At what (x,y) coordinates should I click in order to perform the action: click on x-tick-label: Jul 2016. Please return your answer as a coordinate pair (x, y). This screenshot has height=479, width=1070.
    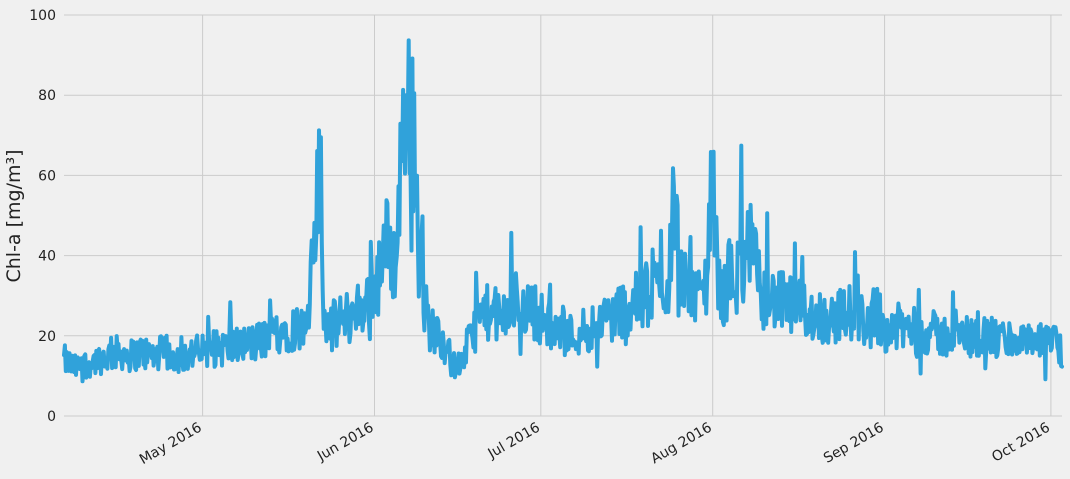
    Looking at the image, I should click on (514, 441).